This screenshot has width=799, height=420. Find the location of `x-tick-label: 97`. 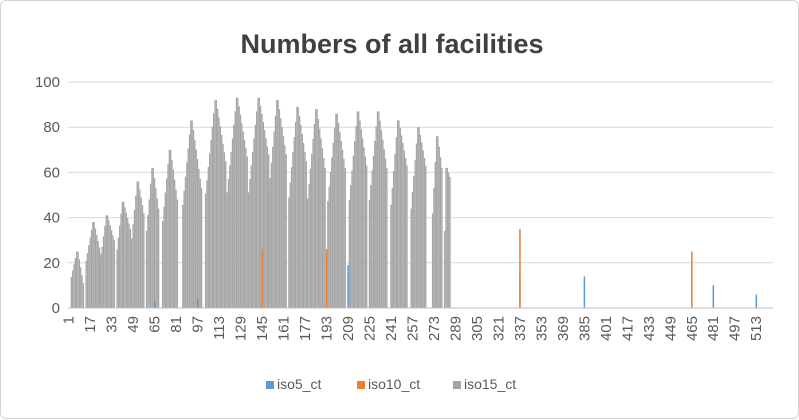

x-tick-label: 97 is located at coordinates (198, 324).